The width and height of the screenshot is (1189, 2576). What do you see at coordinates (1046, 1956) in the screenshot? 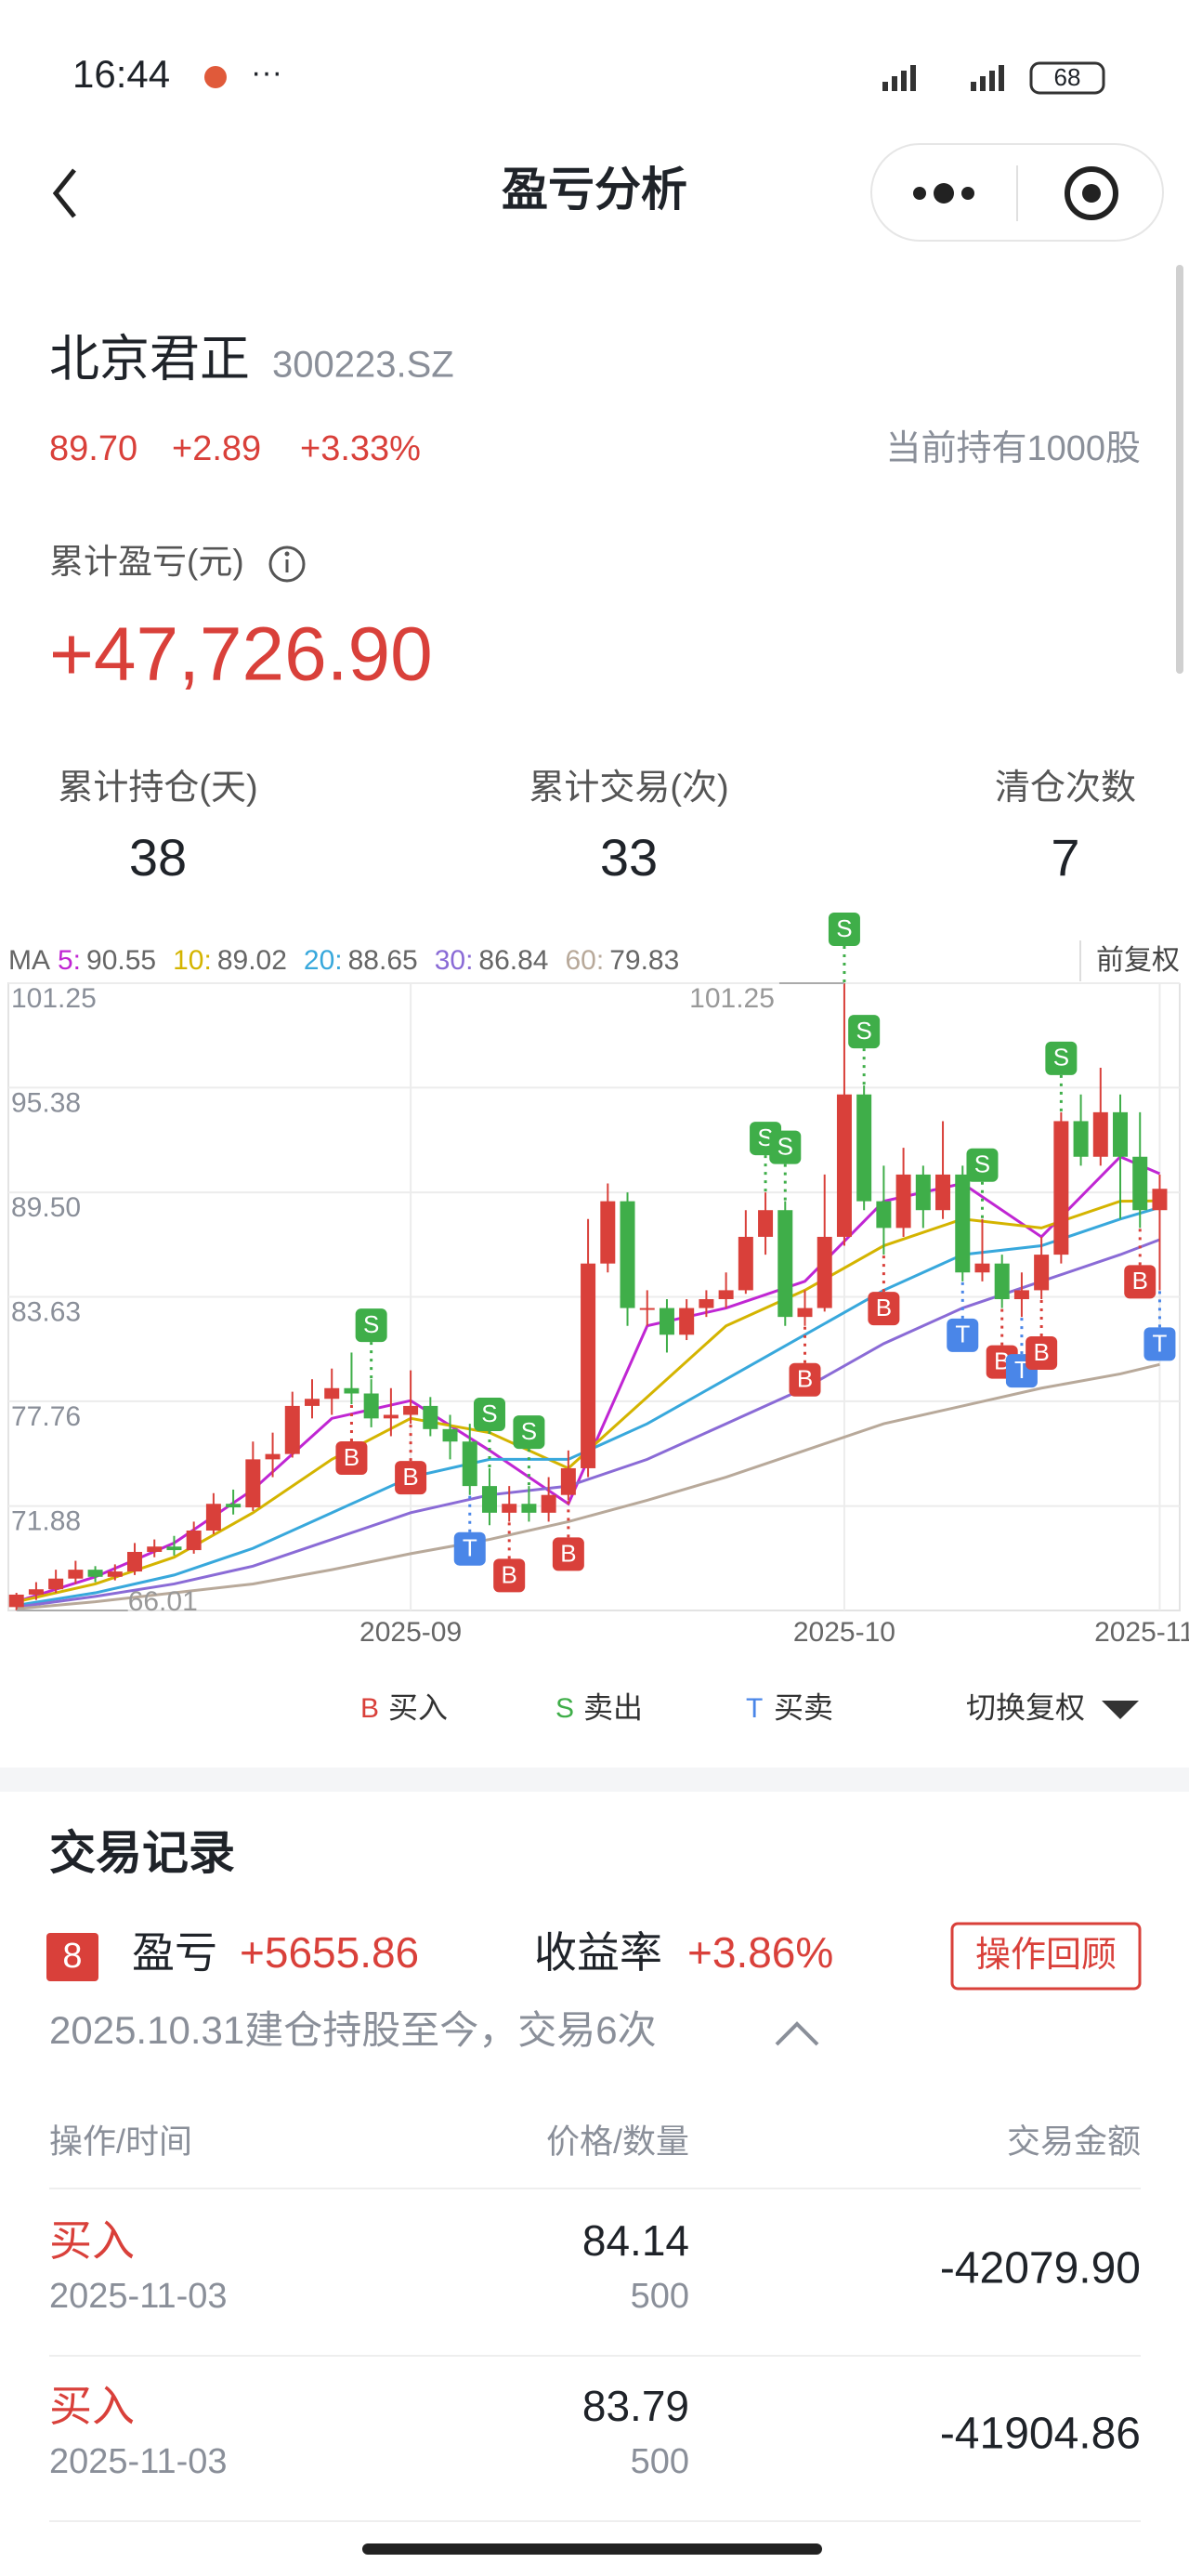
I see `review-button` at bounding box center [1046, 1956].